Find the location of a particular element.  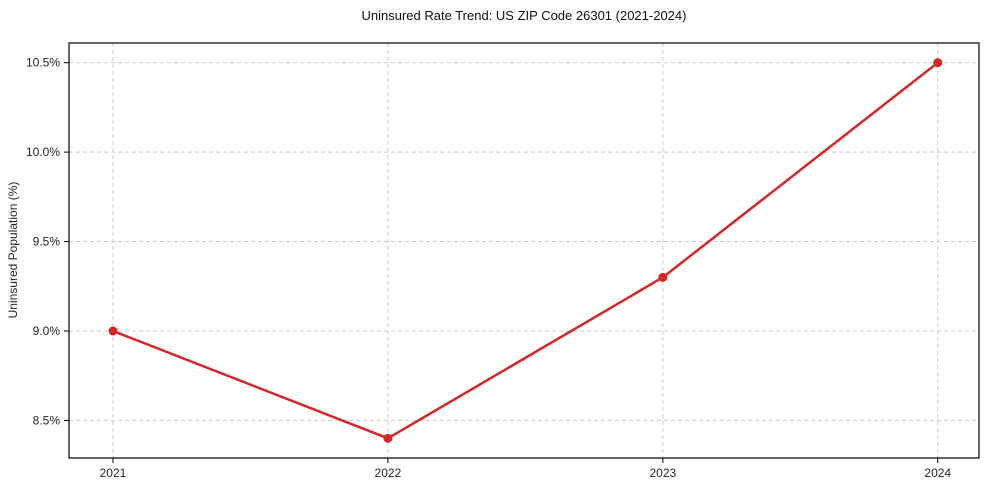

x-tick-label: 2023 is located at coordinates (662, 473).